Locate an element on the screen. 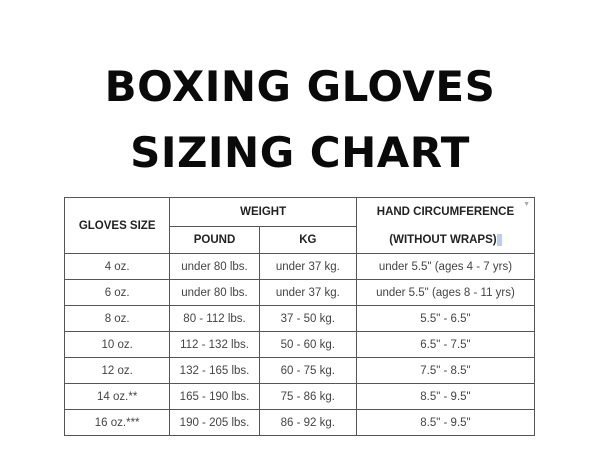  cell-kg: 60 - 75 kg. is located at coordinates (307, 370).